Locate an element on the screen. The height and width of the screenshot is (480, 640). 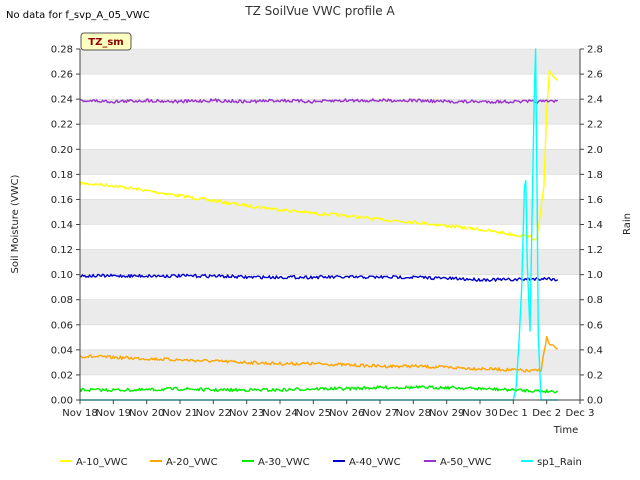
x-tick-label: Nov 23 is located at coordinates (246, 413).